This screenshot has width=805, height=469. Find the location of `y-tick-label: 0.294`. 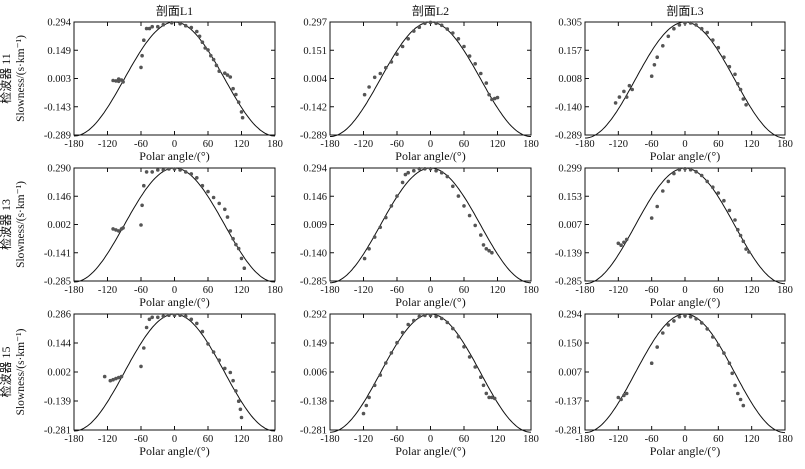

y-tick-label: 0.294 is located at coordinates (570, 315).